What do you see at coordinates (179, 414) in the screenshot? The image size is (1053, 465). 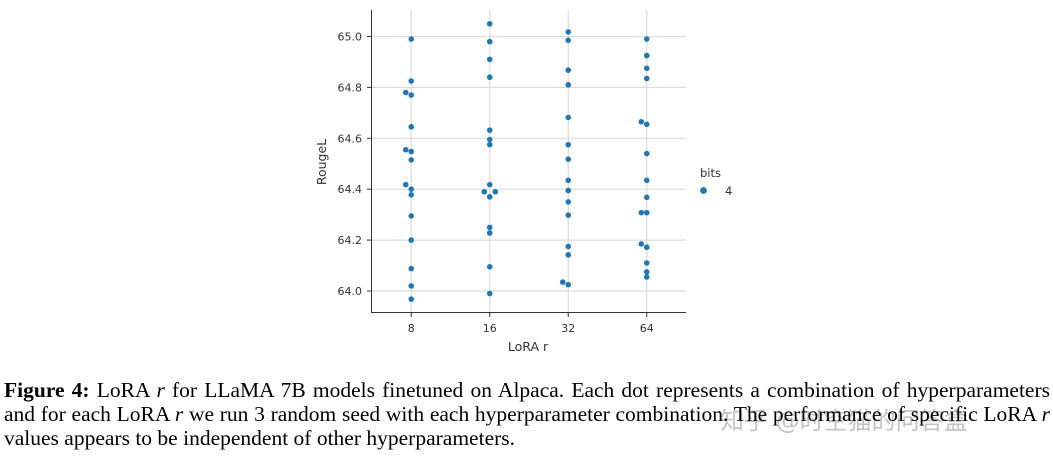 I see `caption-var-2: r` at bounding box center [179, 414].